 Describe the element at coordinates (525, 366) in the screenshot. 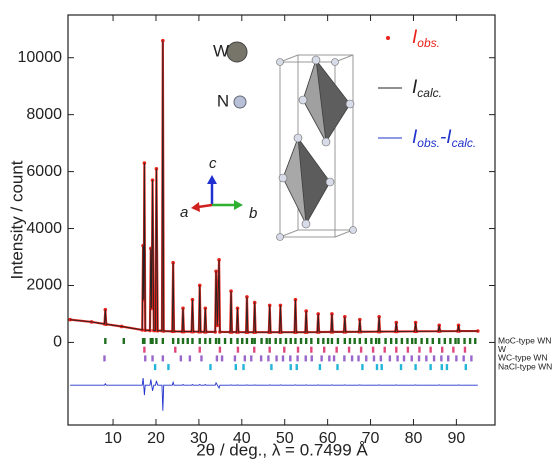

I see `phase-label: NaCl-type WN` at that location.